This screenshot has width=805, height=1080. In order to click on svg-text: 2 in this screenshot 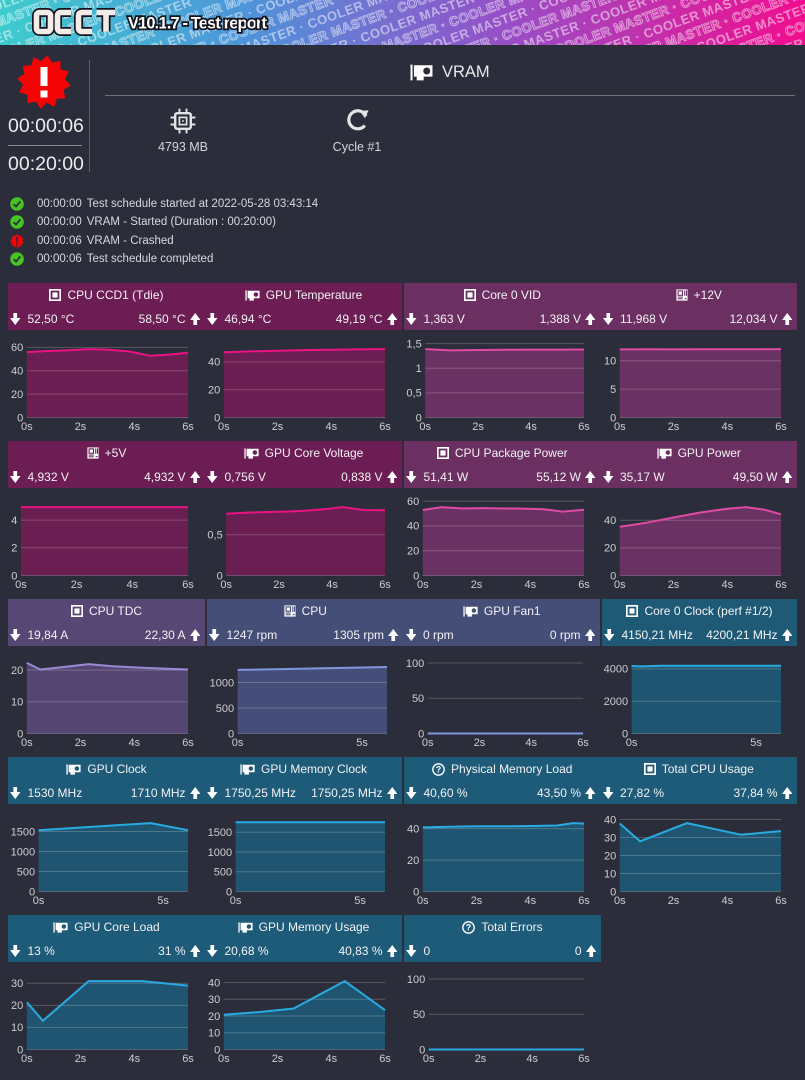, I will do `click(14, 549)`.